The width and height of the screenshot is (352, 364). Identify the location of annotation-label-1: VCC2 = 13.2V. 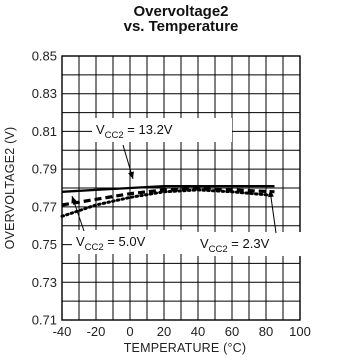
(134, 131).